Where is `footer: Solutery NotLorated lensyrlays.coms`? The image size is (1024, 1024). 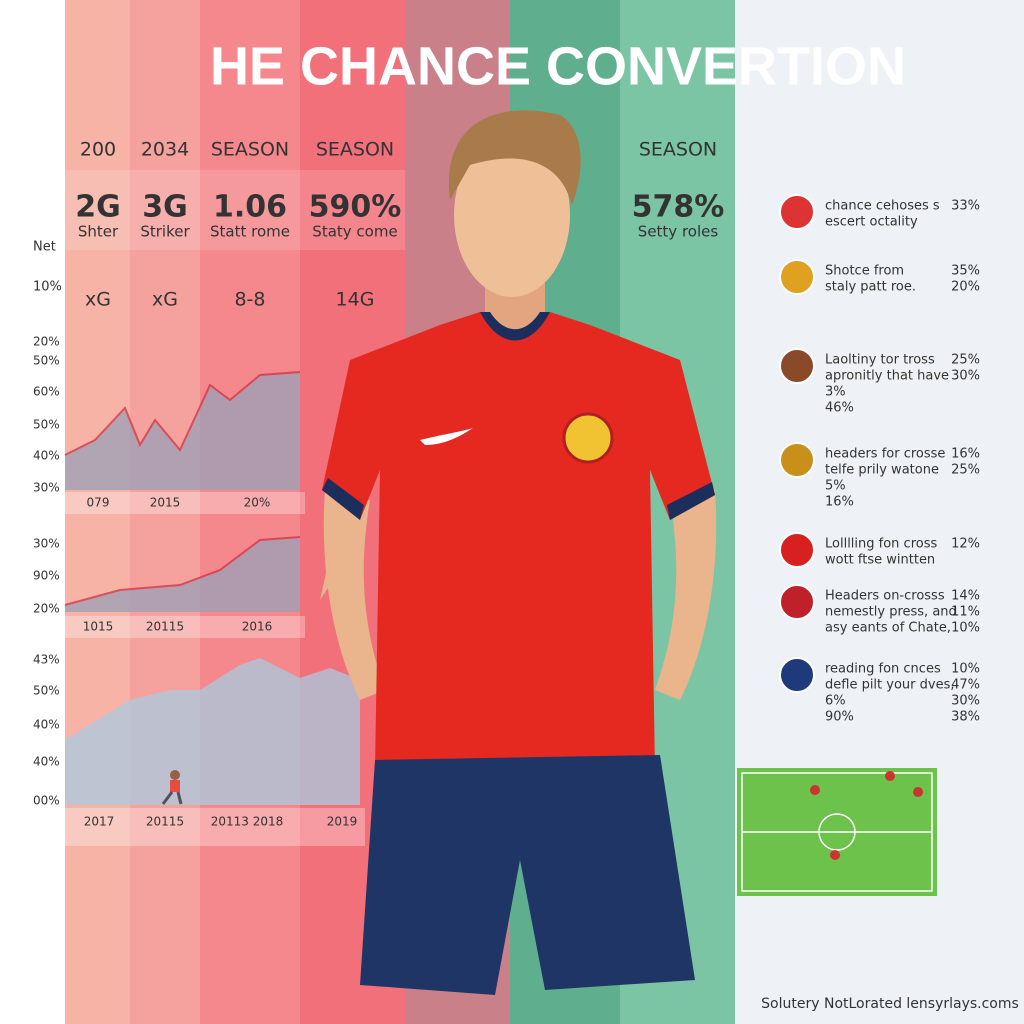
footer: Solutery NotLorated lensyrlays.coms is located at coordinates (890, 1004).